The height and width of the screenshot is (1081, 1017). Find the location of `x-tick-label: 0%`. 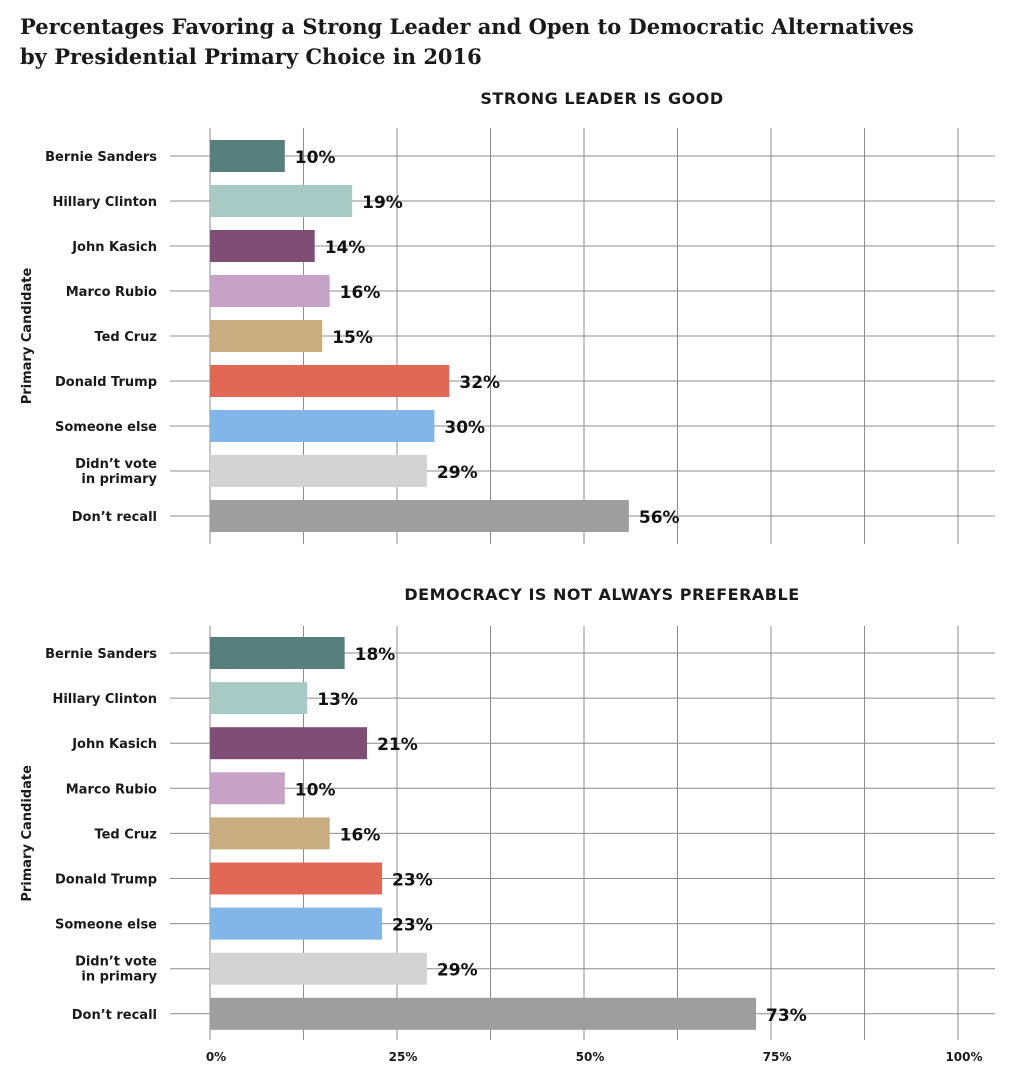

x-tick-label: 0% is located at coordinates (216, 1057).